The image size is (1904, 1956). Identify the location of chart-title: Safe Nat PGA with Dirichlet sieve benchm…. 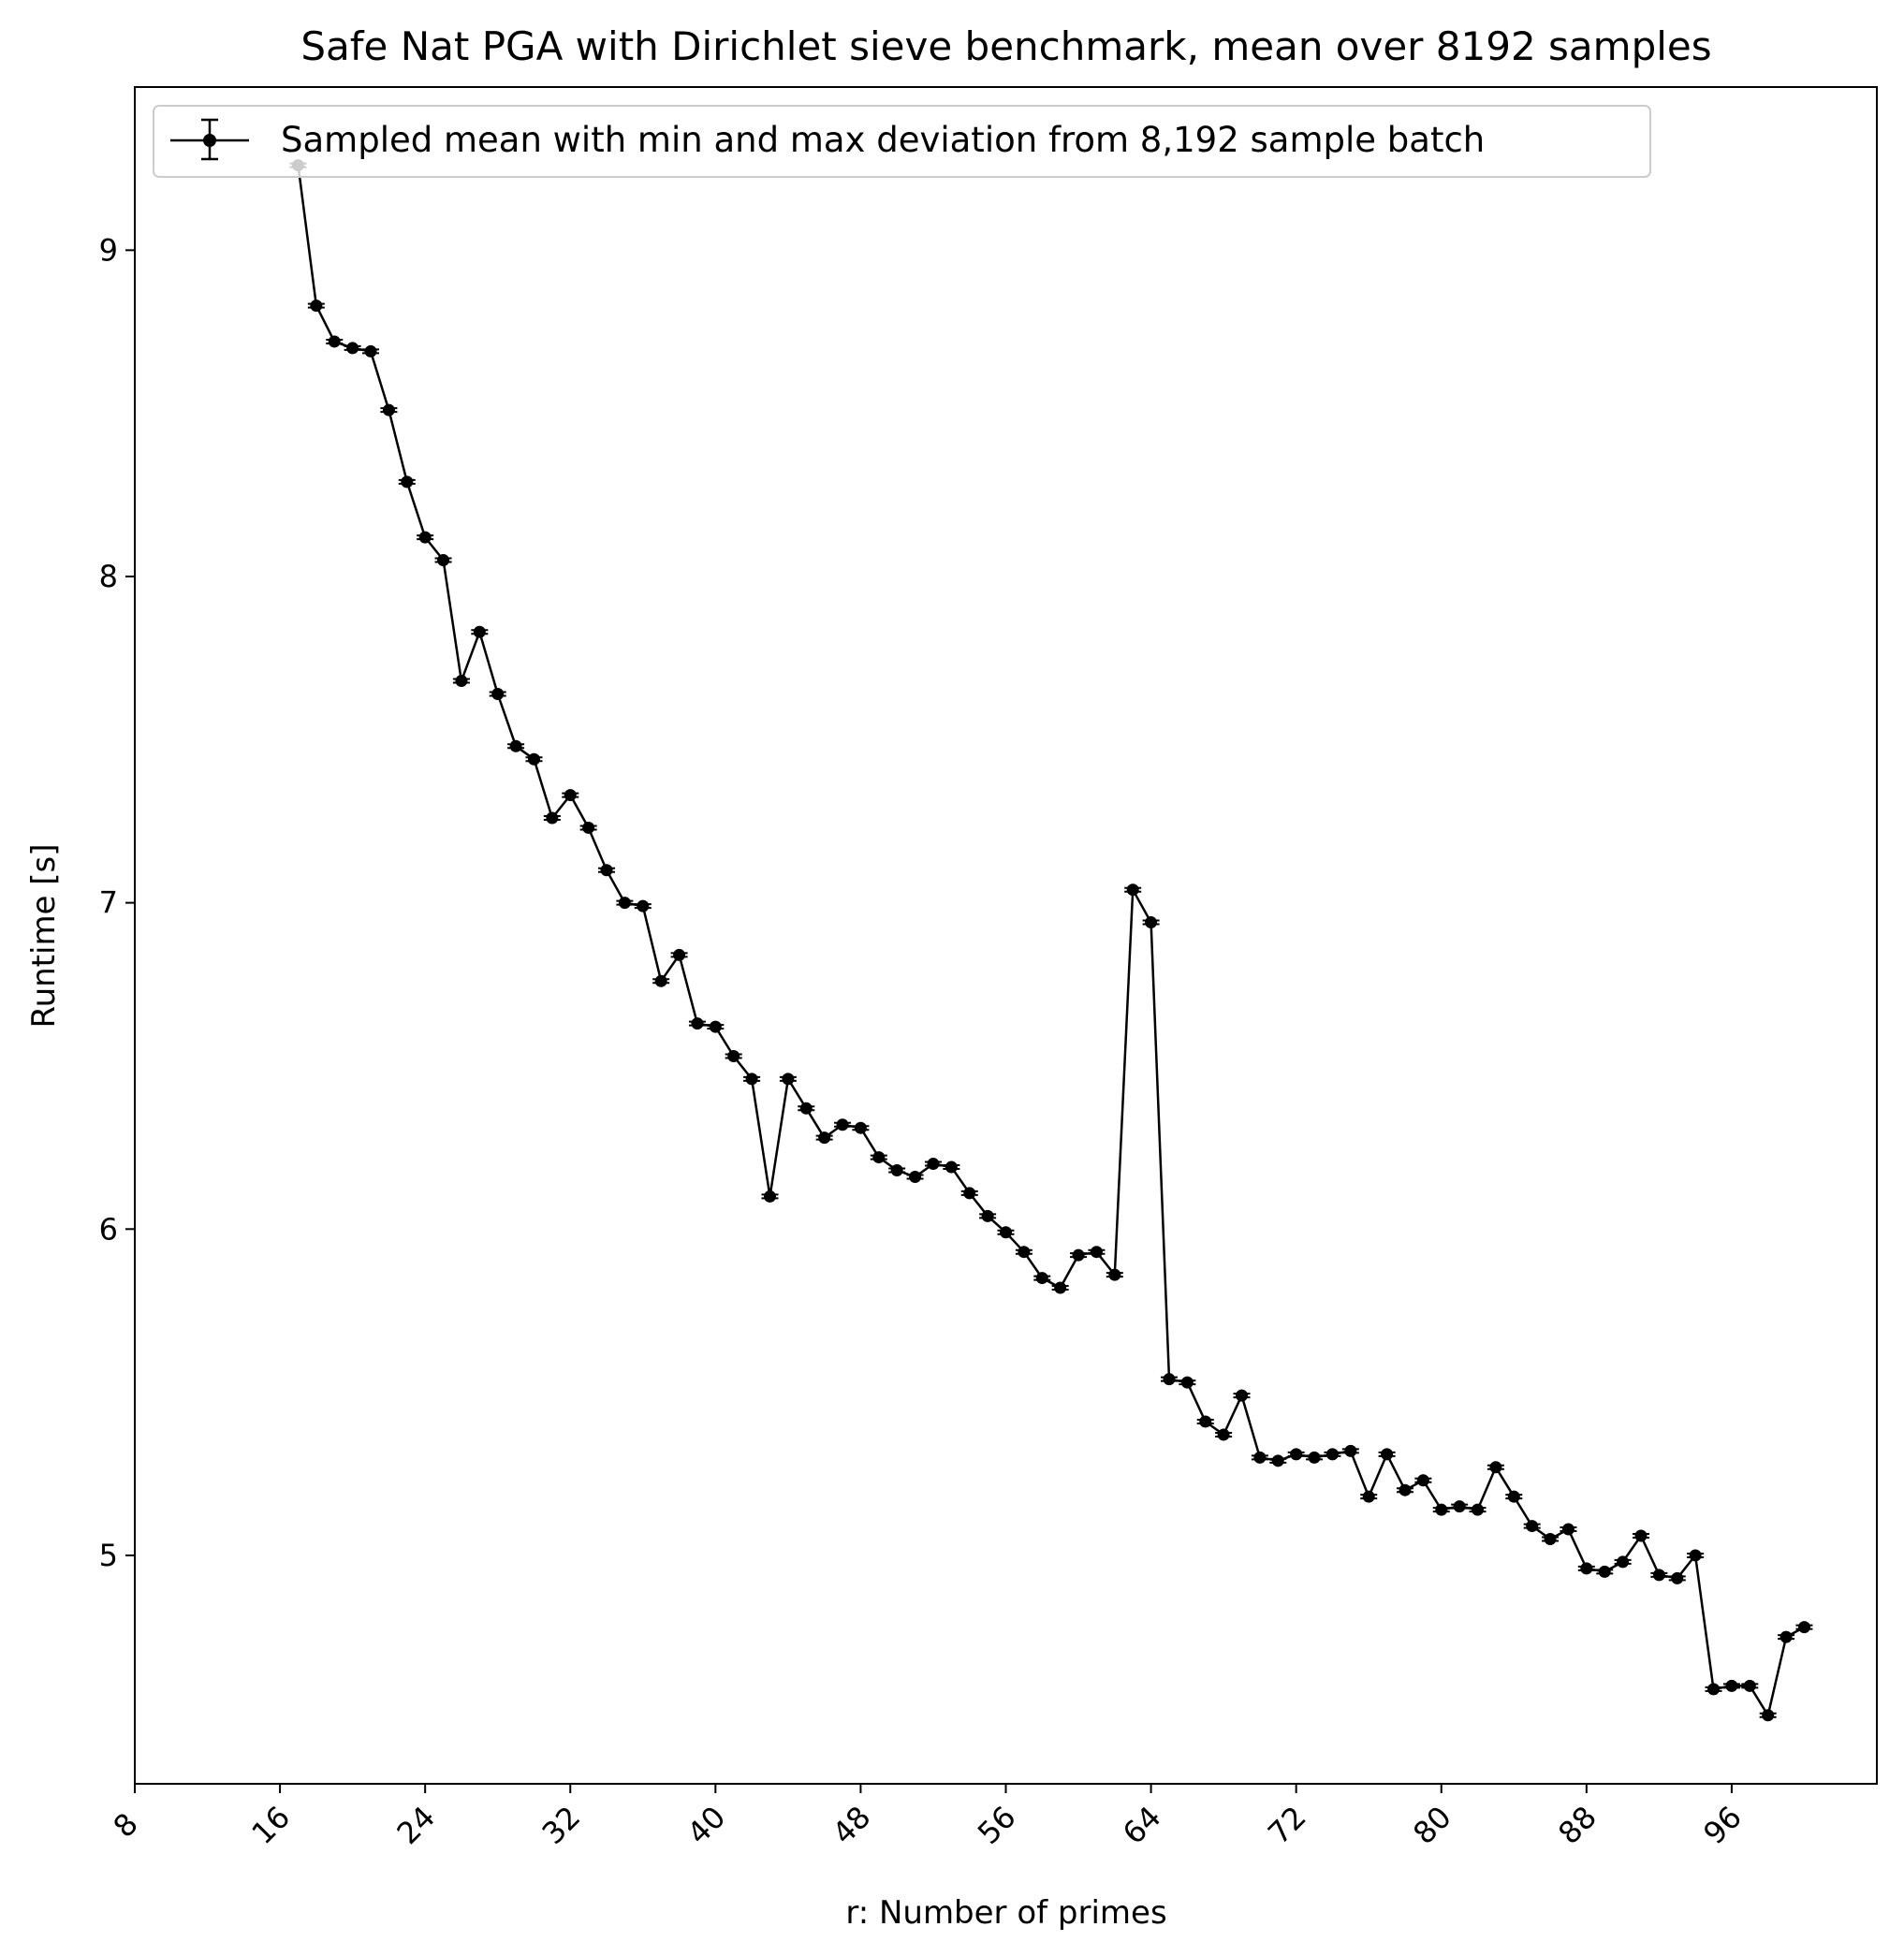
(1005, 46).